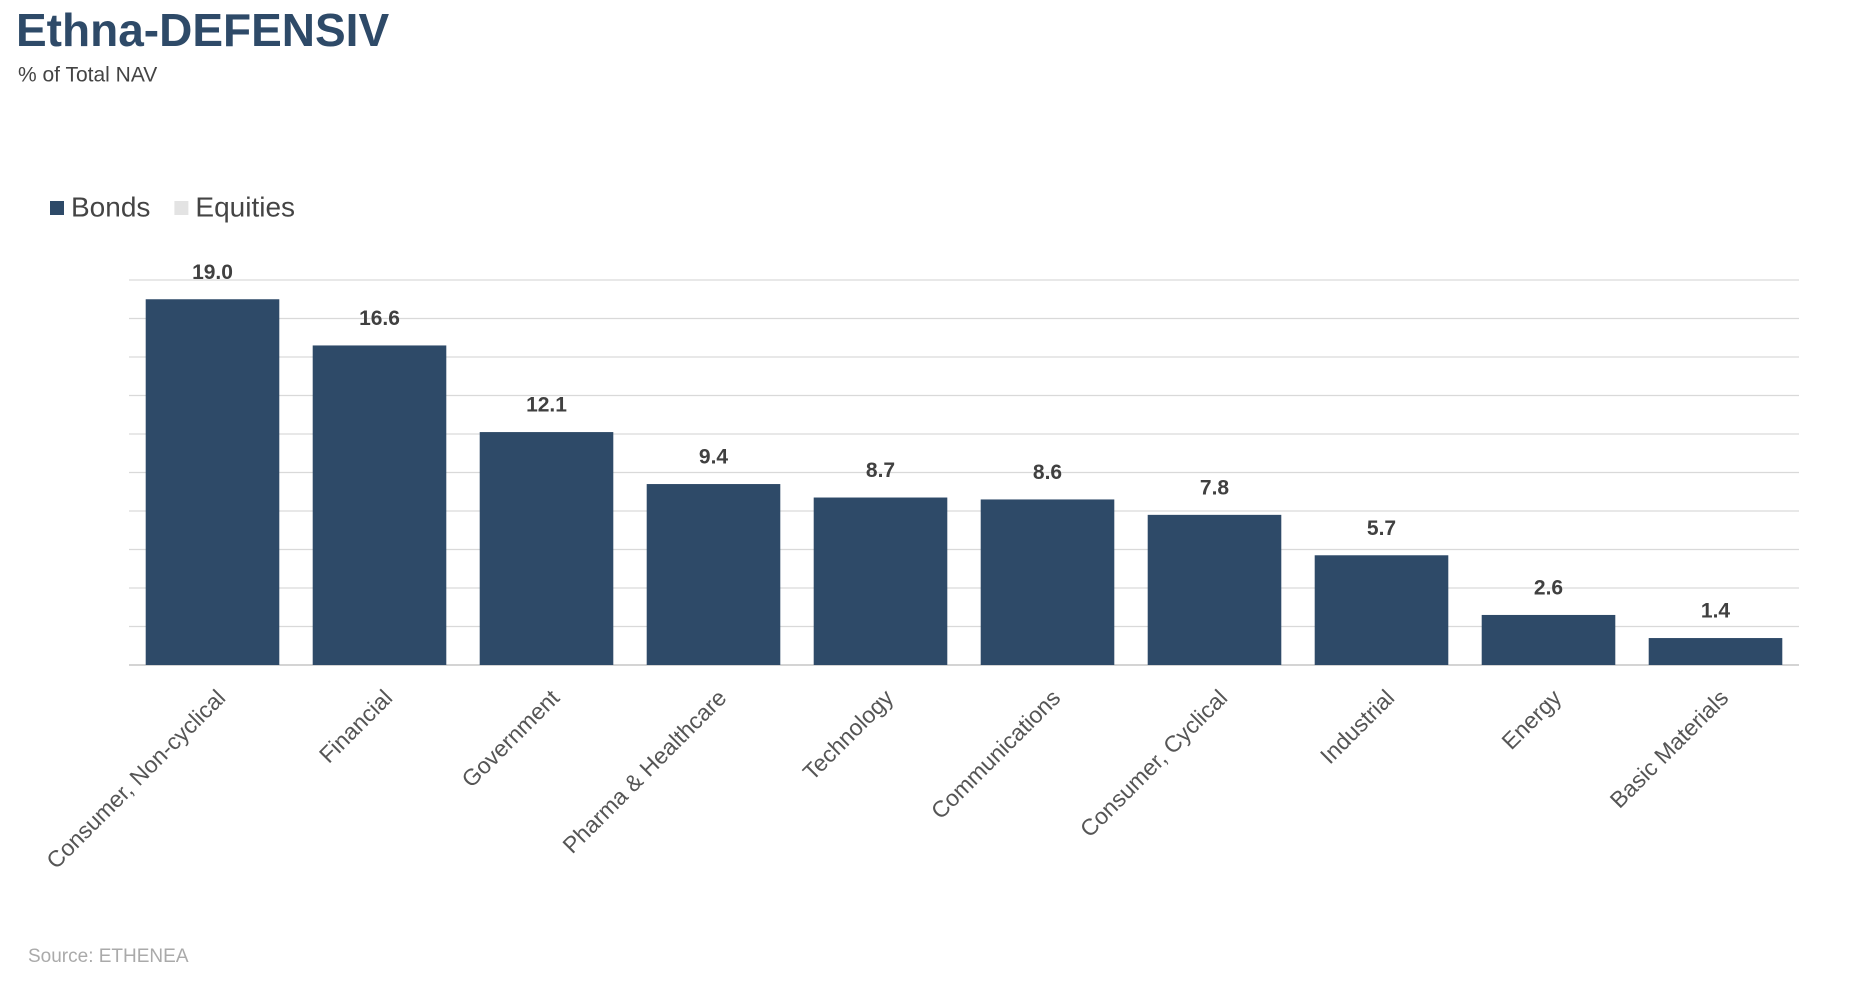  Describe the element at coordinates (546, 405) in the screenshot. I see `data-label: 12.1` at that location.